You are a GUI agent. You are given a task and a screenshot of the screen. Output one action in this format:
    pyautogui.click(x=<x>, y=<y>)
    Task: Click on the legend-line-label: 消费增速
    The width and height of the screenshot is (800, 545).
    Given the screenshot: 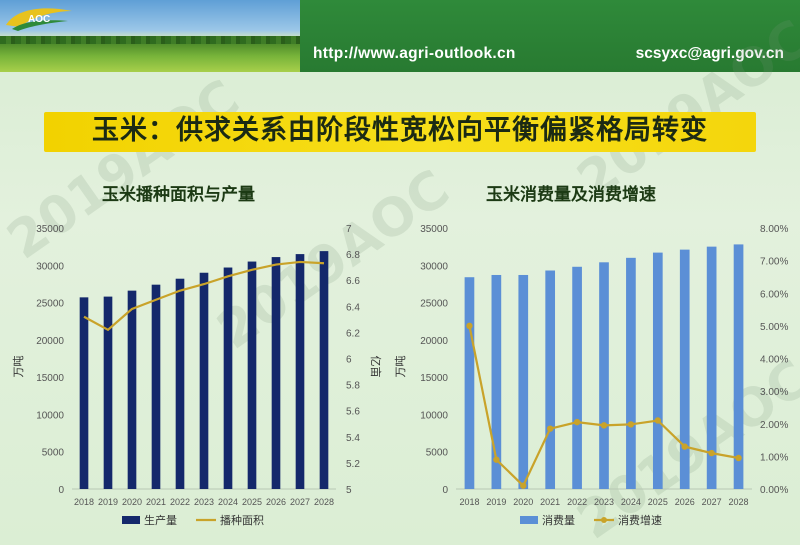 What is the action you would take?
    pyautogui.click(x=640, y=520)
    